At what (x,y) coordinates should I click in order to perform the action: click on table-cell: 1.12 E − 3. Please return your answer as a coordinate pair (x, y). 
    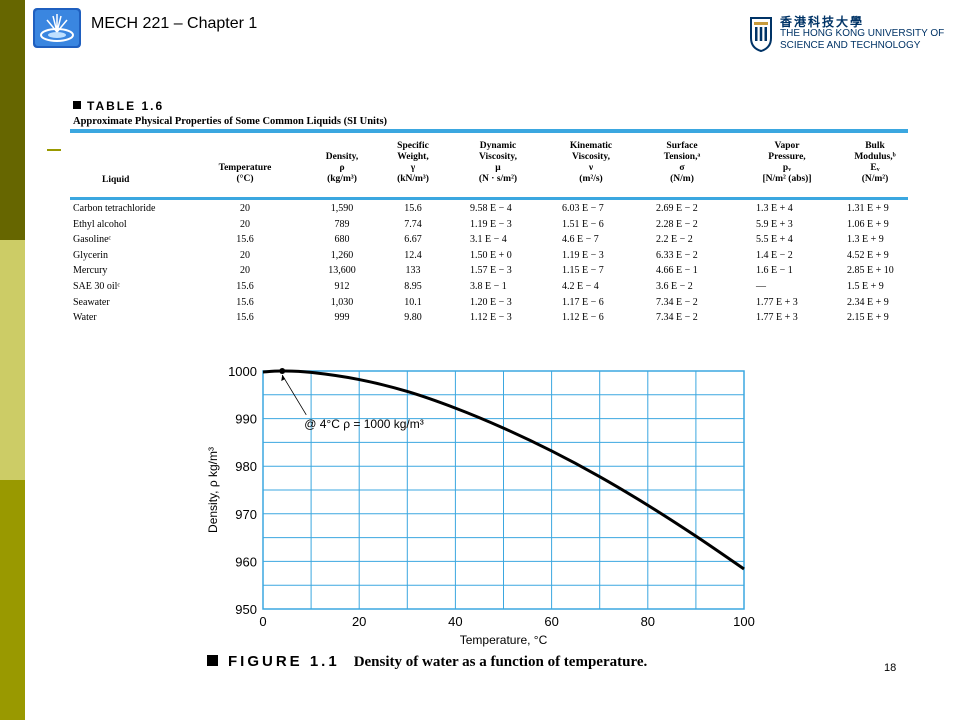
    Looking at the image, I should click on (491, 318).